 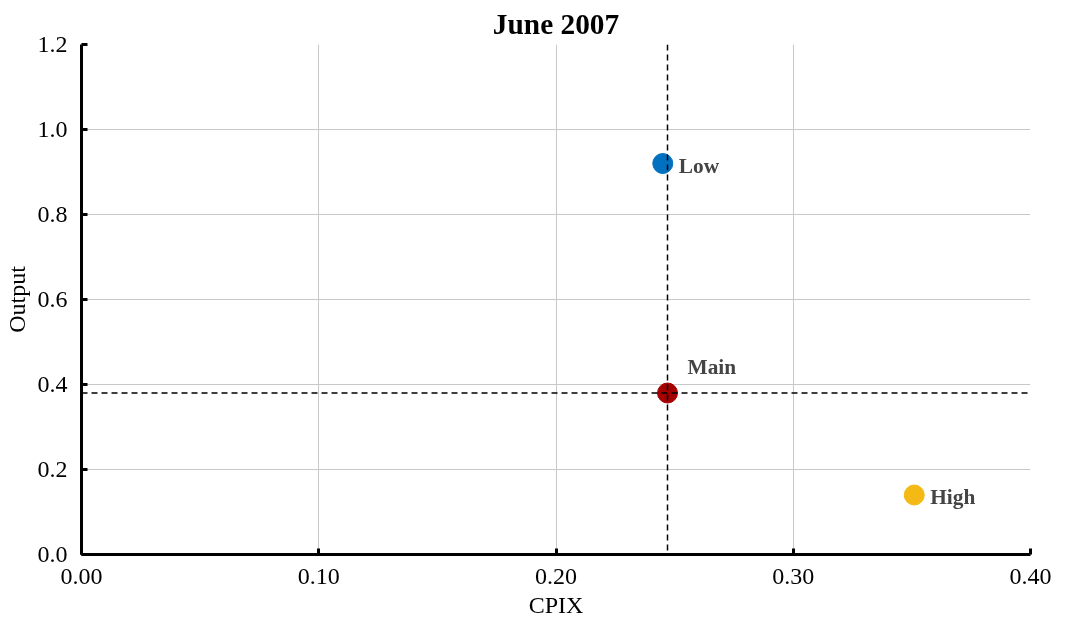 I want to click on y-tick-label: 0.2, so click(x=52, y=469).